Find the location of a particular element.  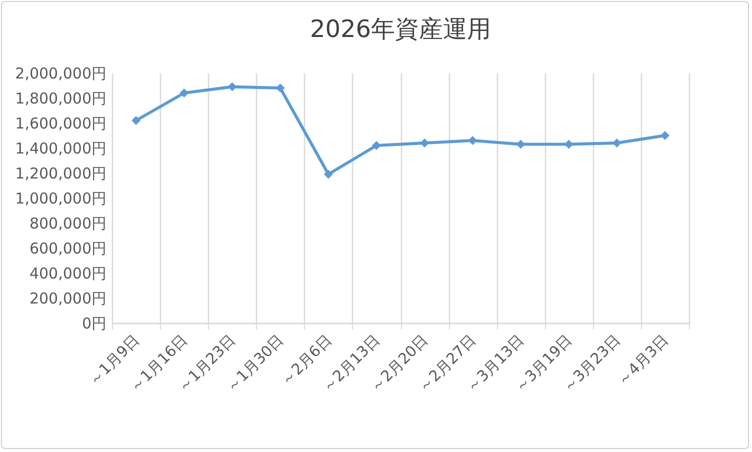

y-tick-label: 600,000円 is located at coordinates (67, 249).